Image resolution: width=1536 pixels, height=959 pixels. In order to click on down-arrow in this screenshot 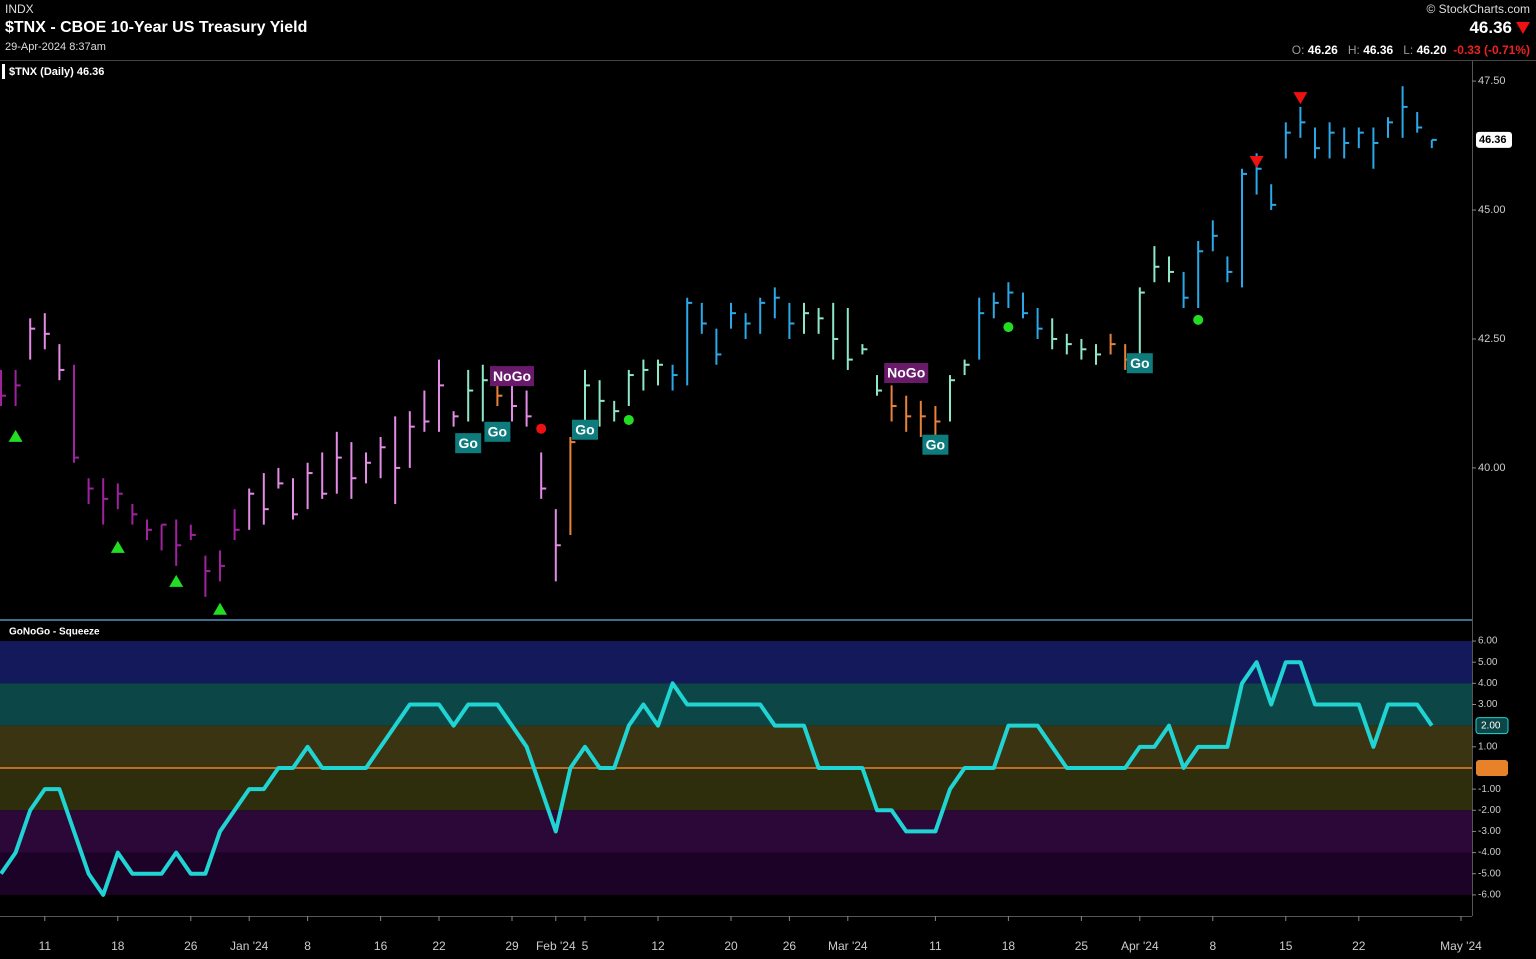, I will do `click(1523, 28)`.